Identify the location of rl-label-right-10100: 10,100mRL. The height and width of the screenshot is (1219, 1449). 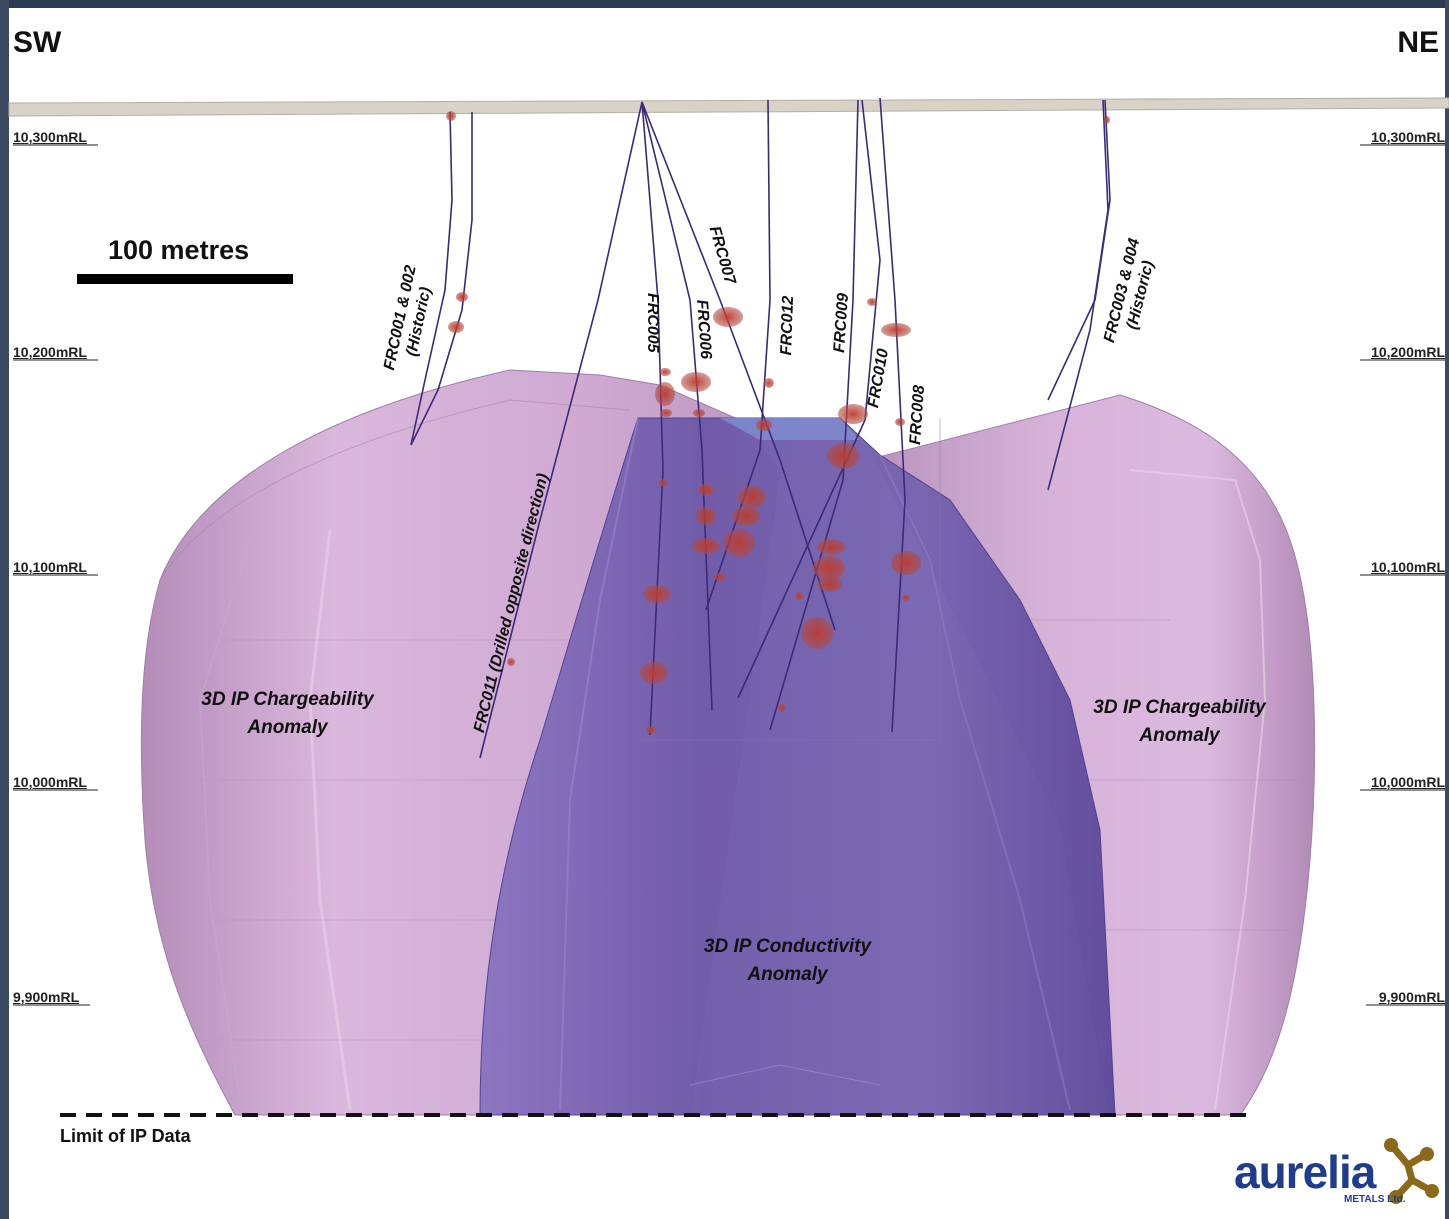
(1408, 567).